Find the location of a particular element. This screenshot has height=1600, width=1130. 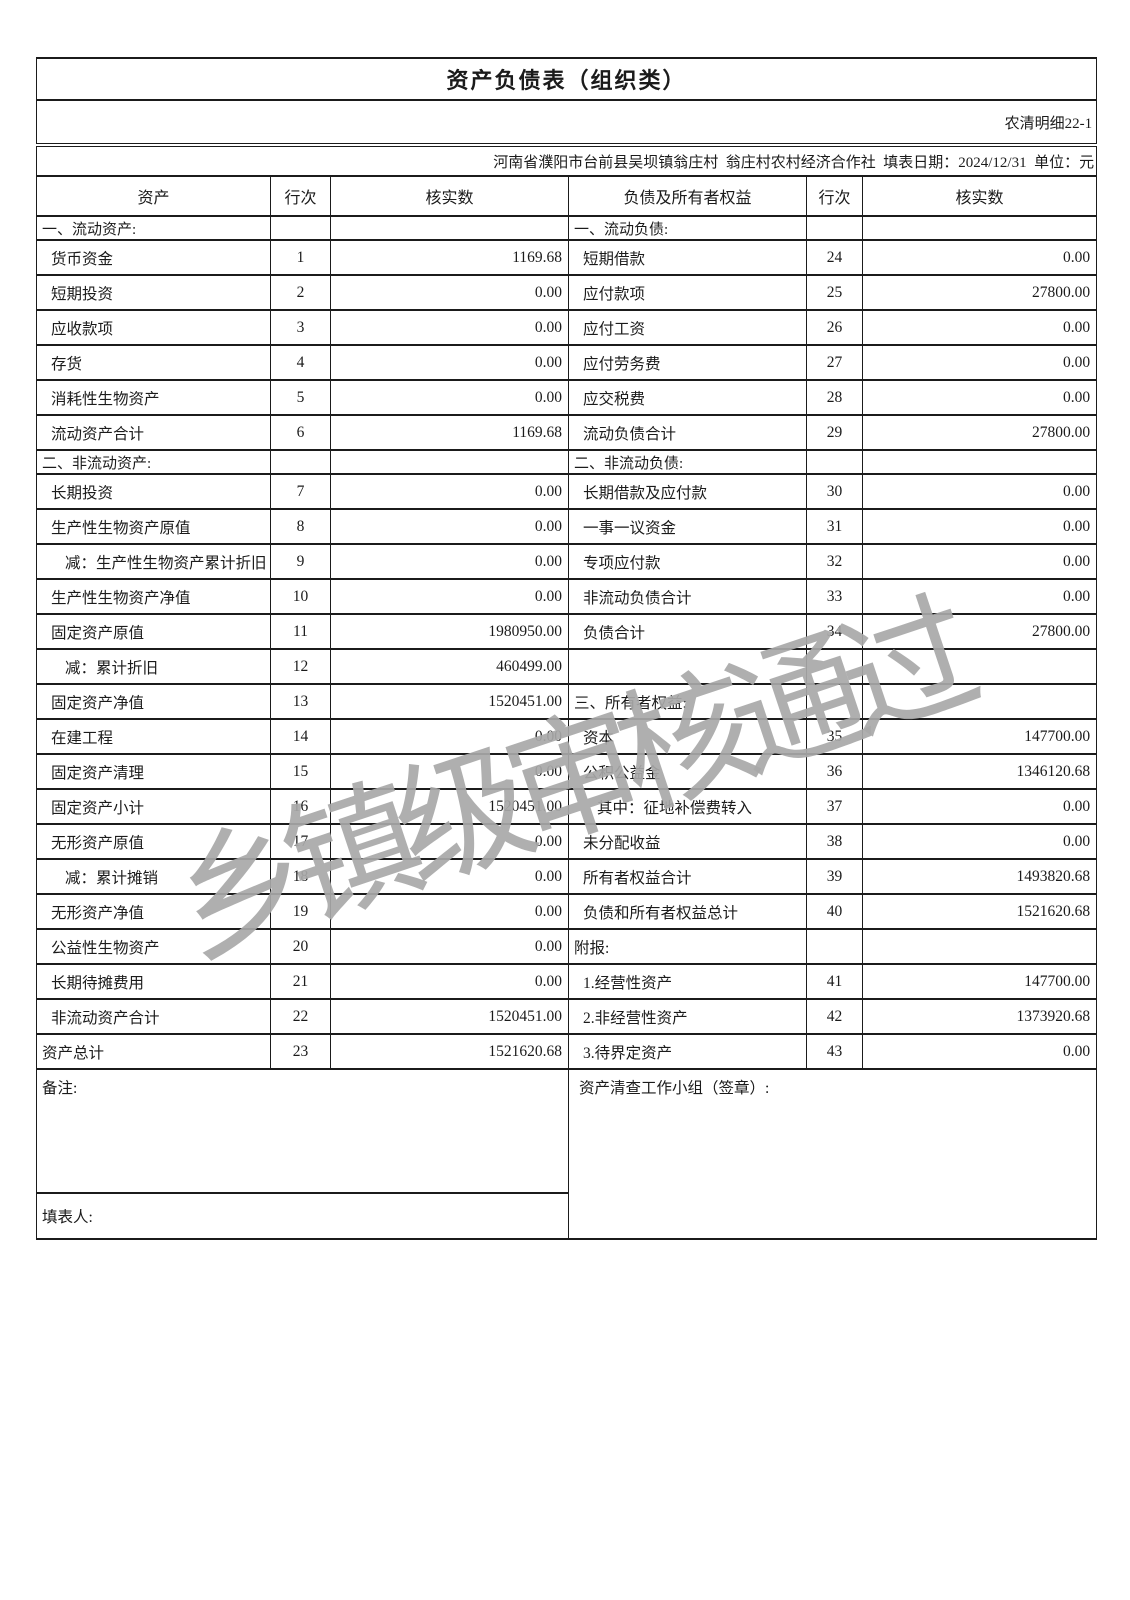

liability-line-no: 40 is located at coordinates (834, 911).